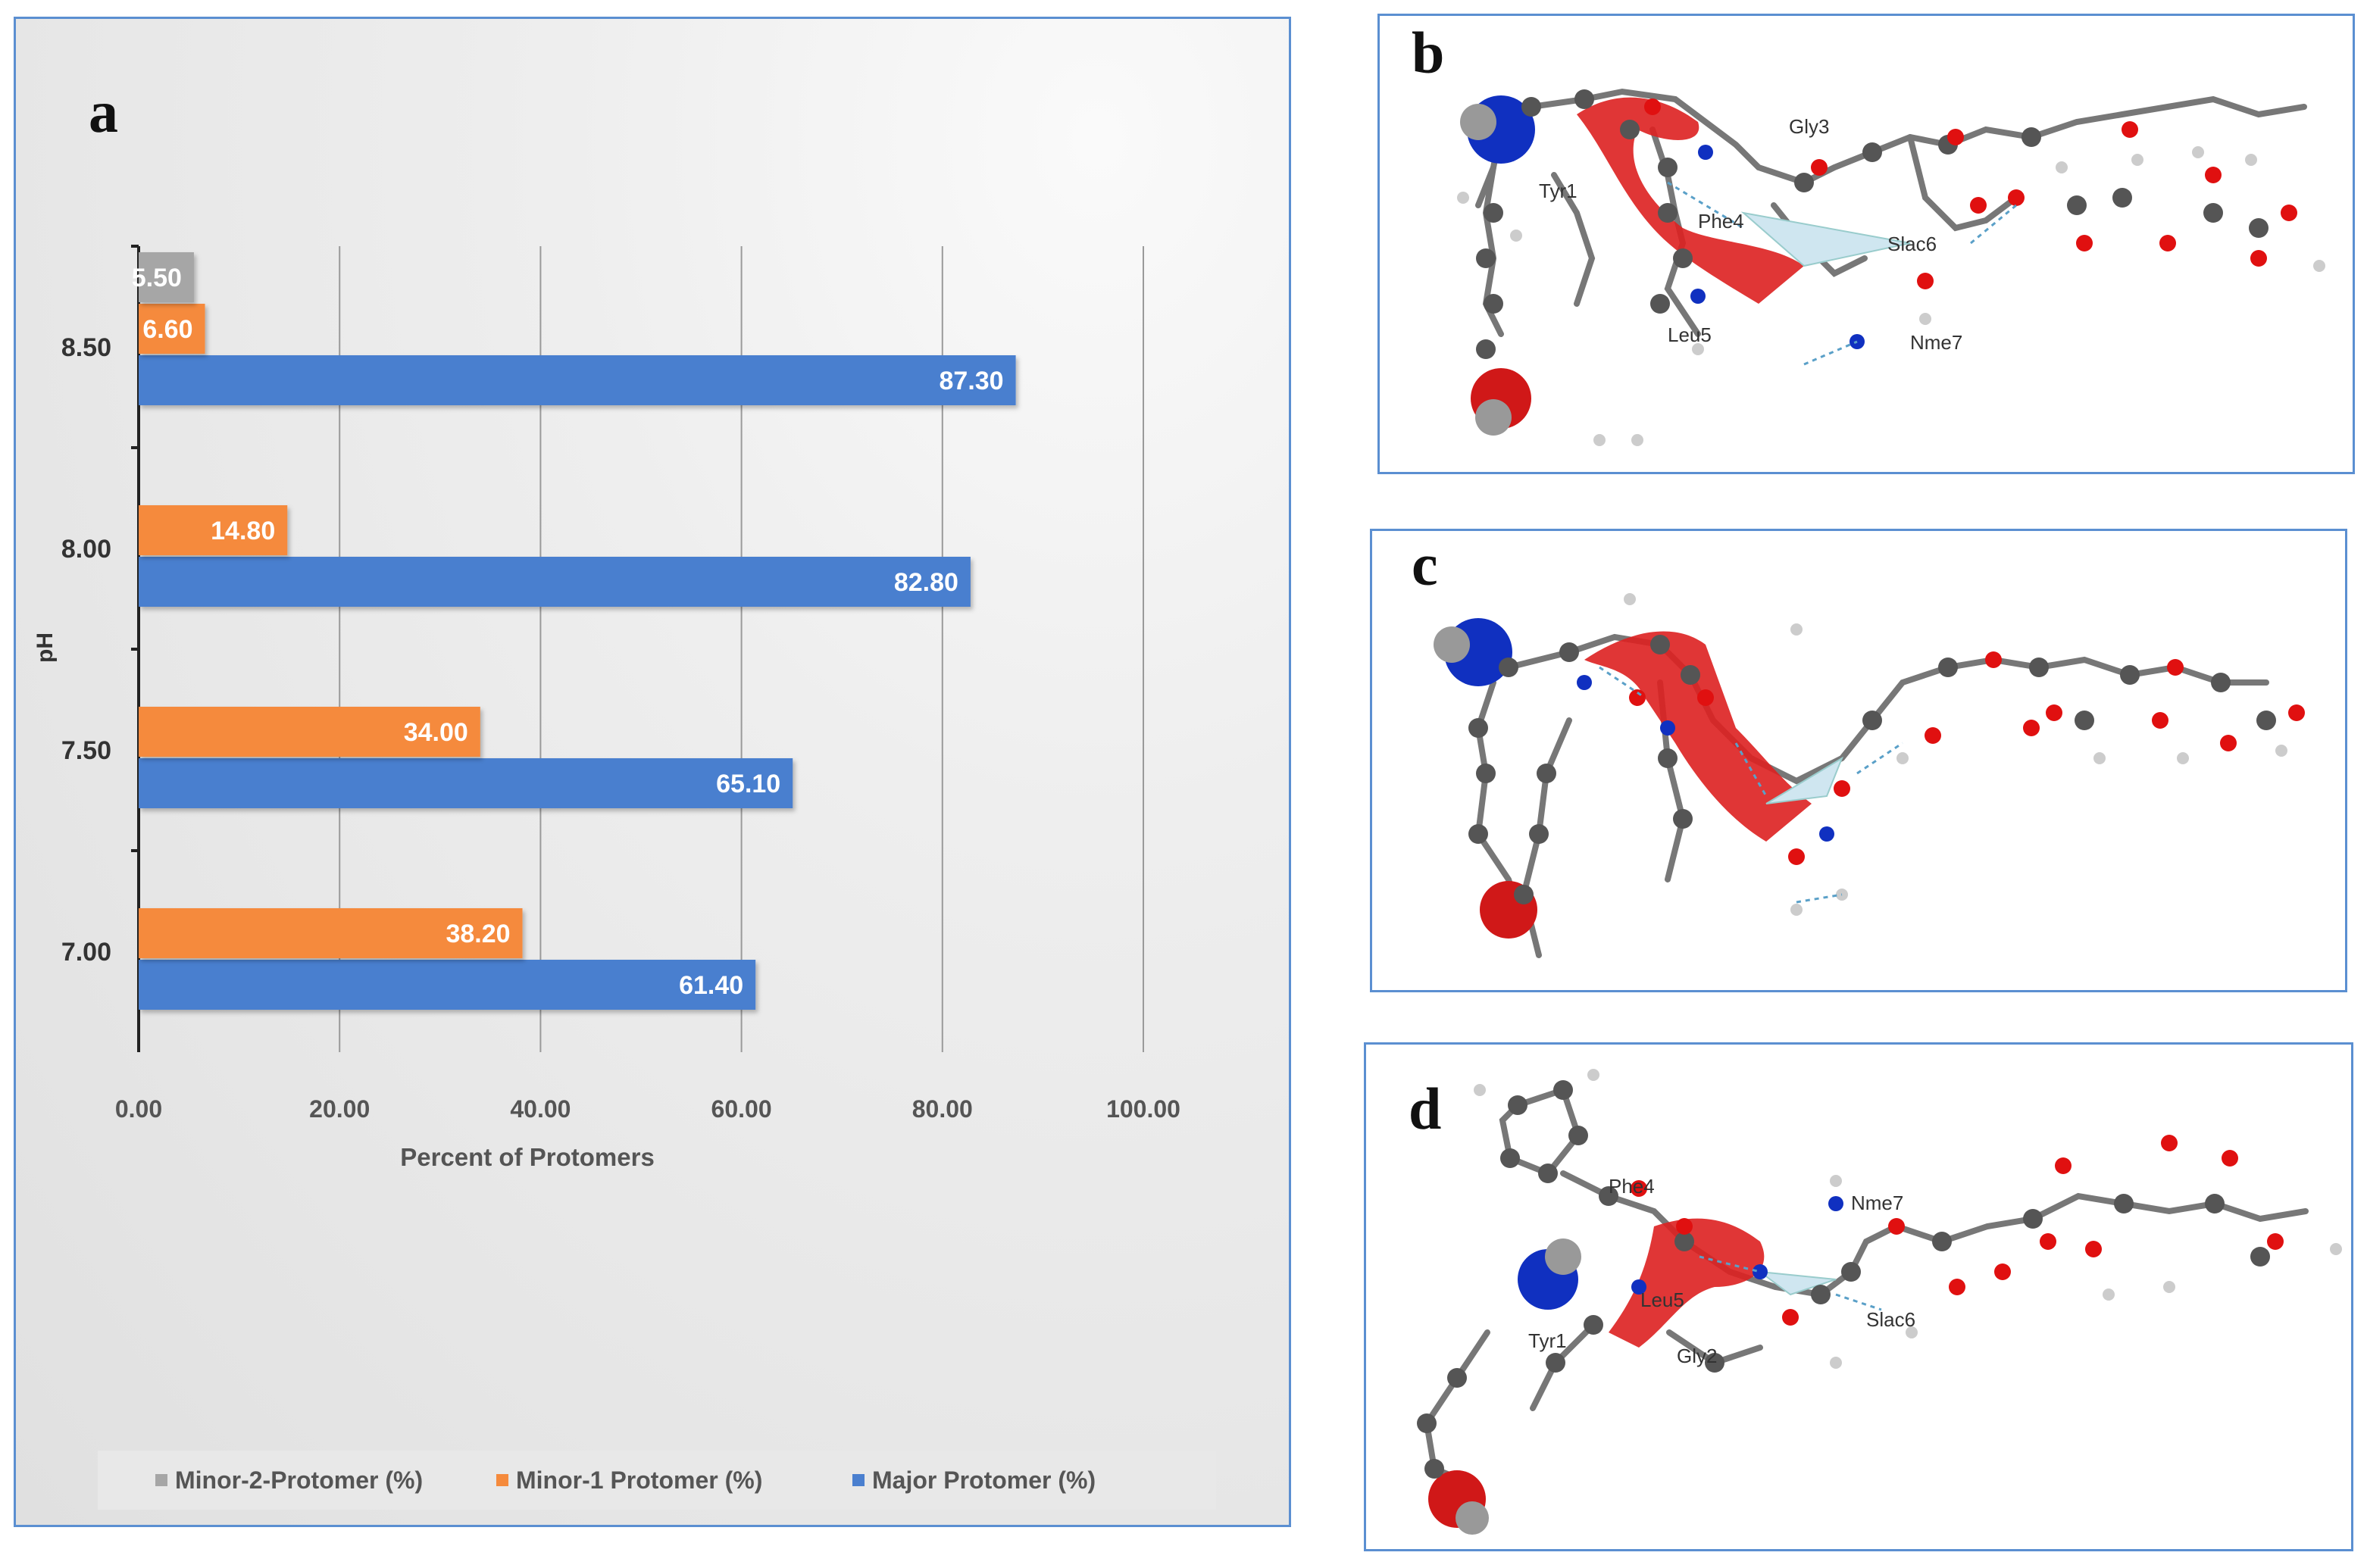 This screenshot has width=2367, height=1568. I want to click on molecule-panel-c: c, so click(1858, 761).